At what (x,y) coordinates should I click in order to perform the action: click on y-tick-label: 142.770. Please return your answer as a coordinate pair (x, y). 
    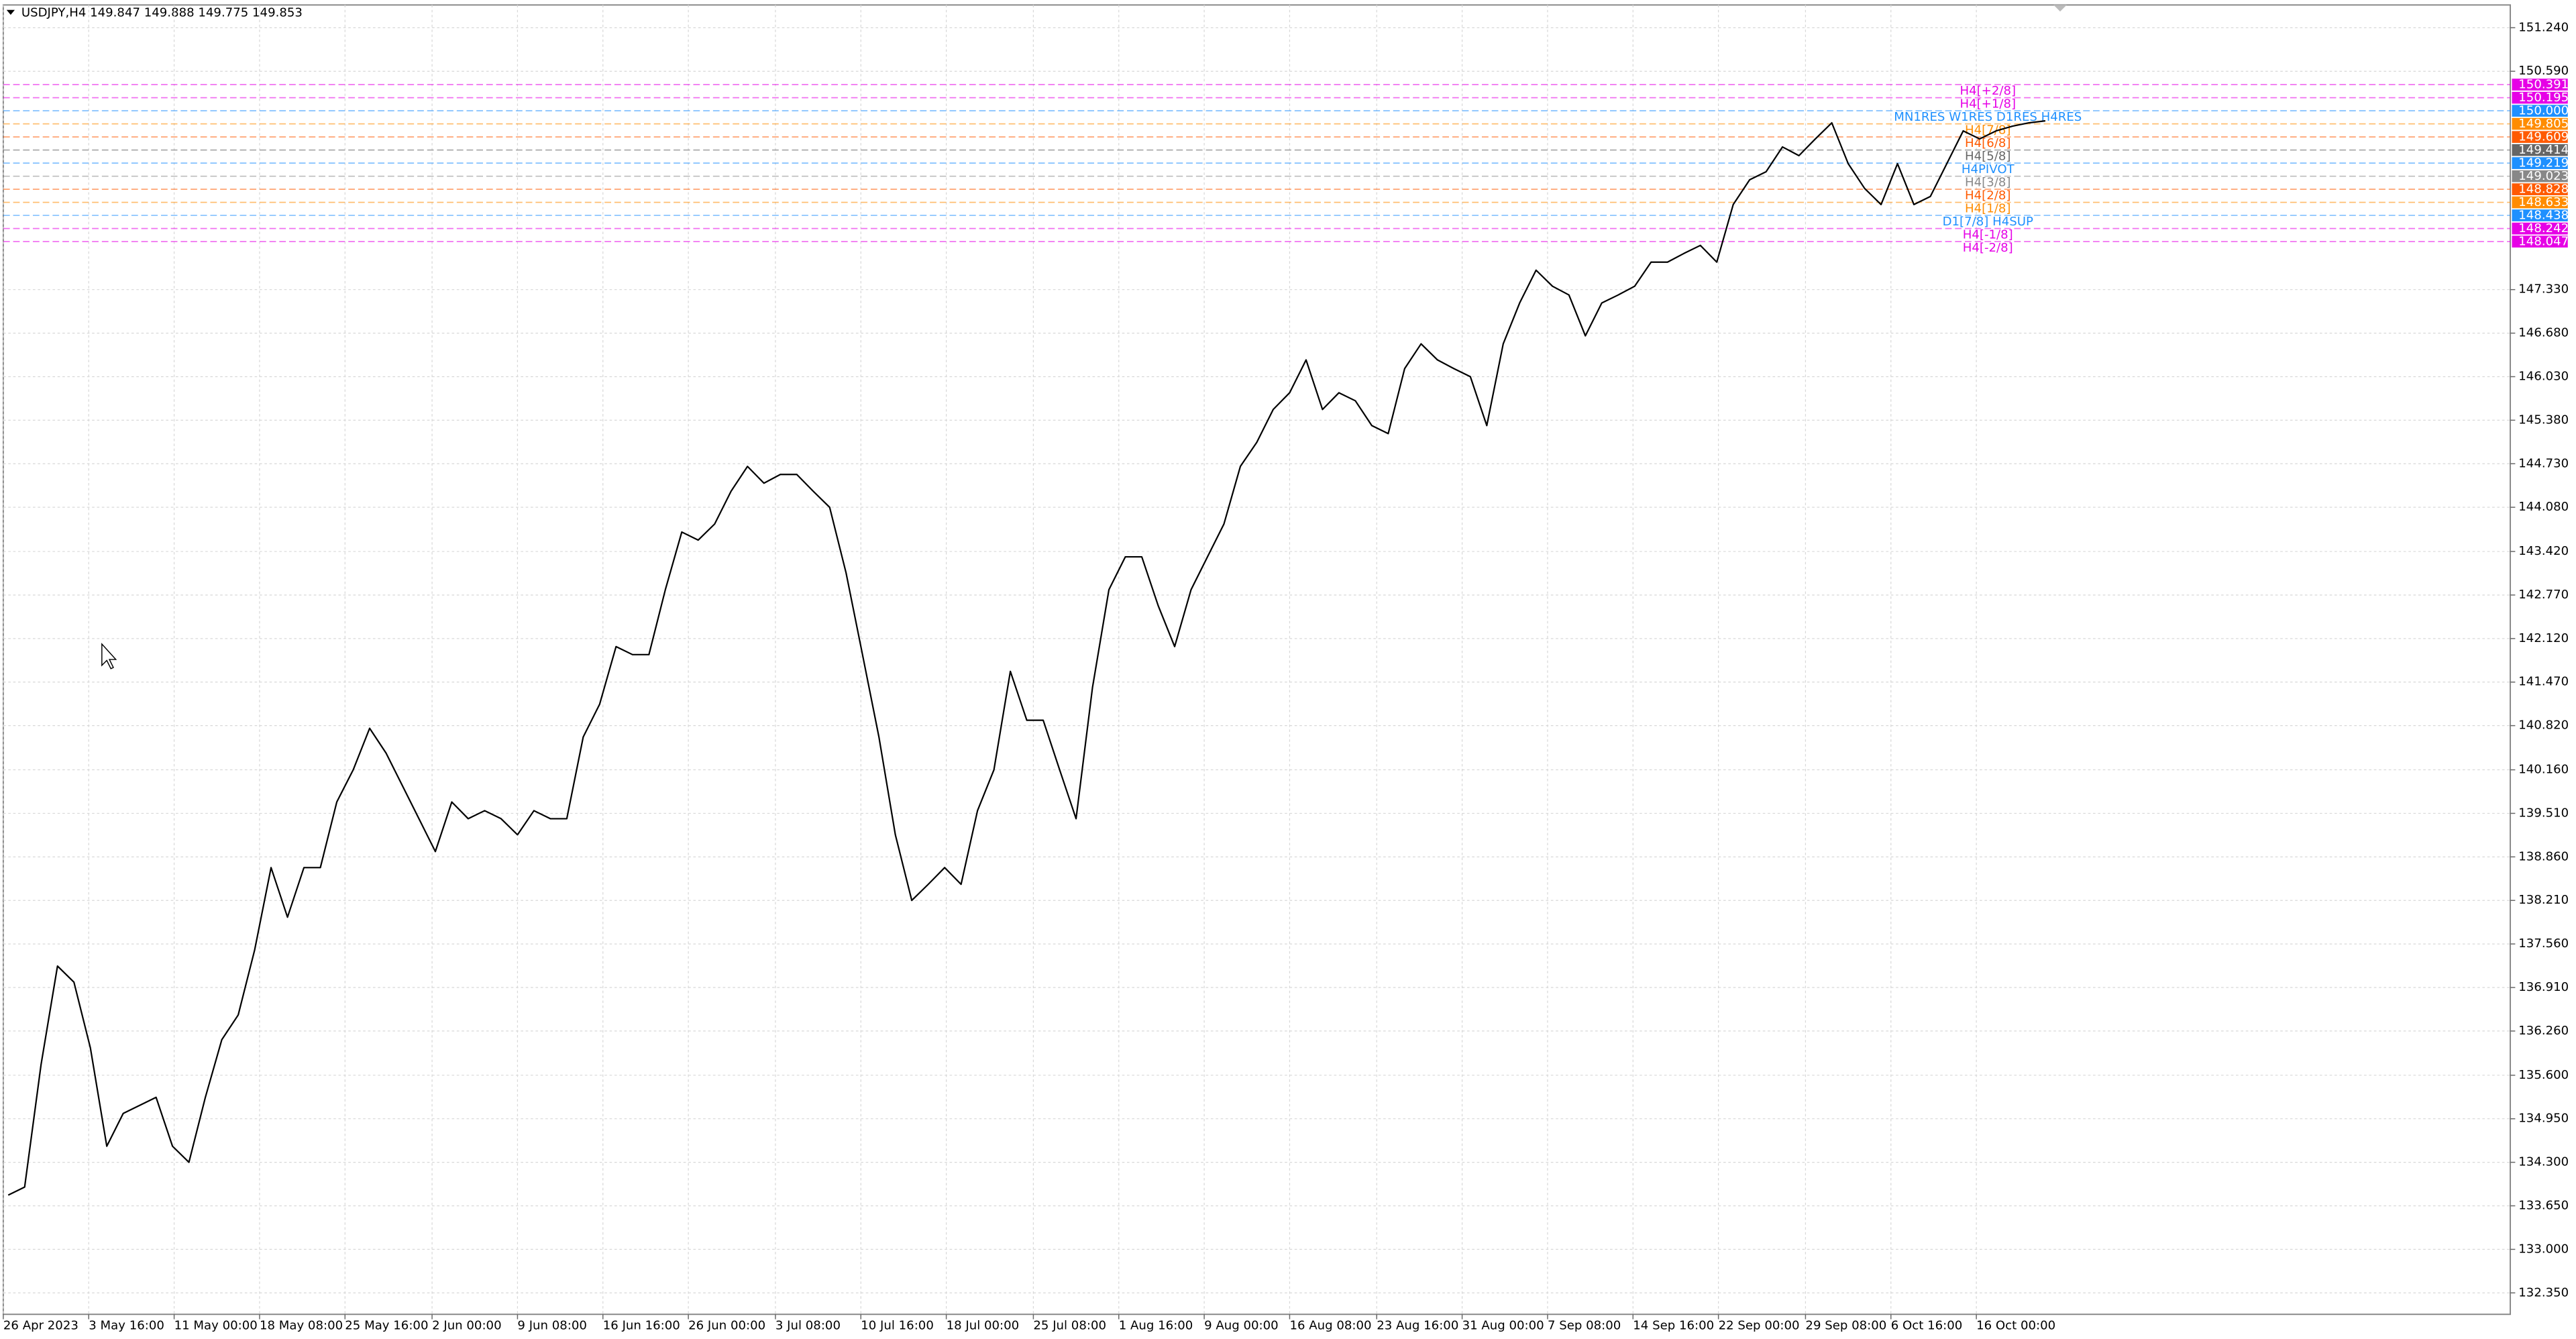
    Looking at the image, I should click on (2543, 595).